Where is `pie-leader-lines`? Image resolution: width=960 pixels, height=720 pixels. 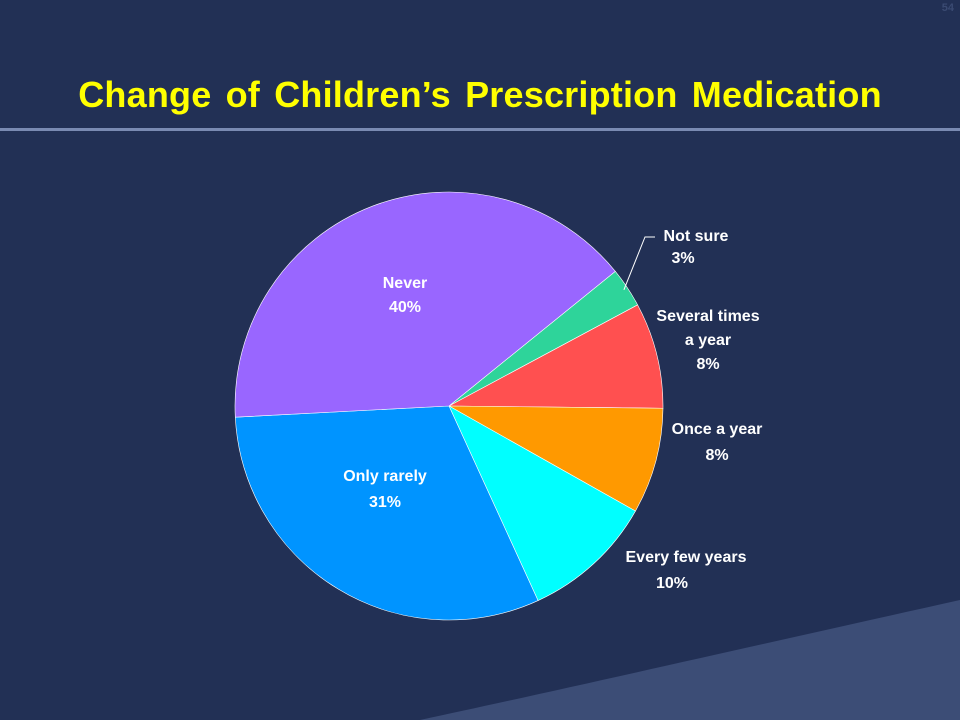
pie-leader-lines is located at coordinates (639, 263).